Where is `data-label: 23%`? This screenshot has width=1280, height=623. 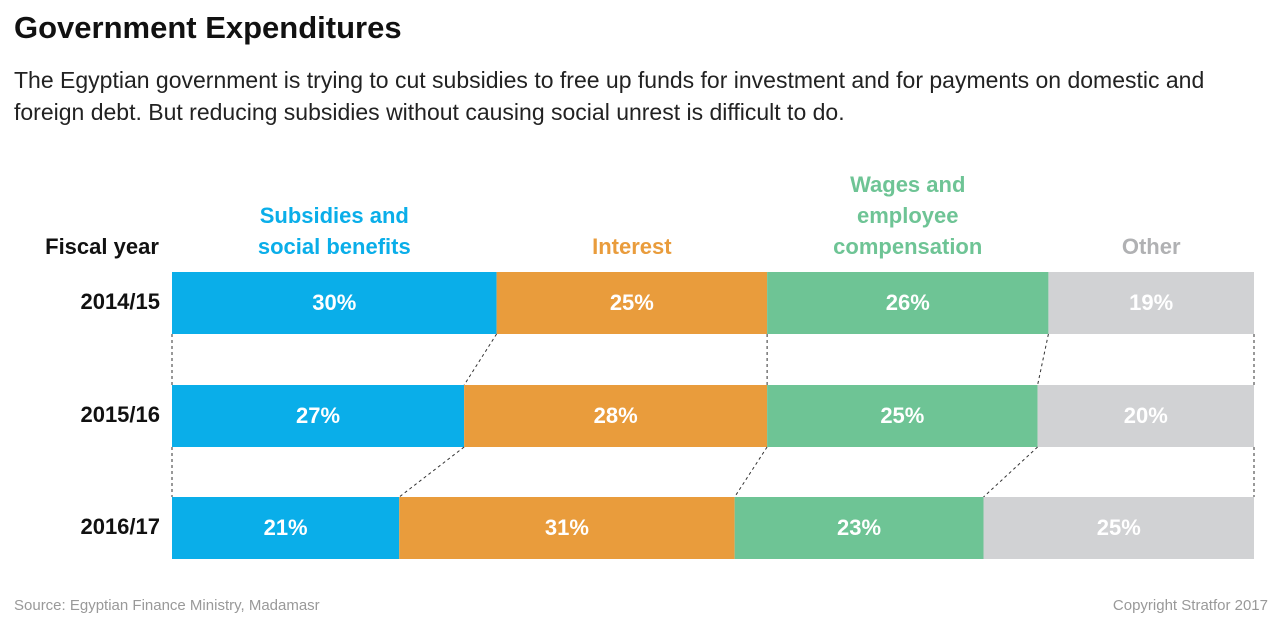
data-label: 23% is located at coordinates (859, 527).